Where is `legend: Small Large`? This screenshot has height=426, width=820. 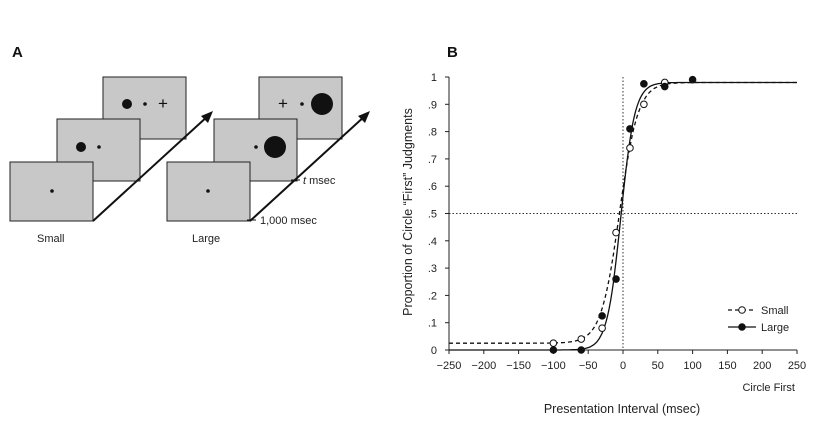
legend: Small Large is located at coordinates (758, 319).